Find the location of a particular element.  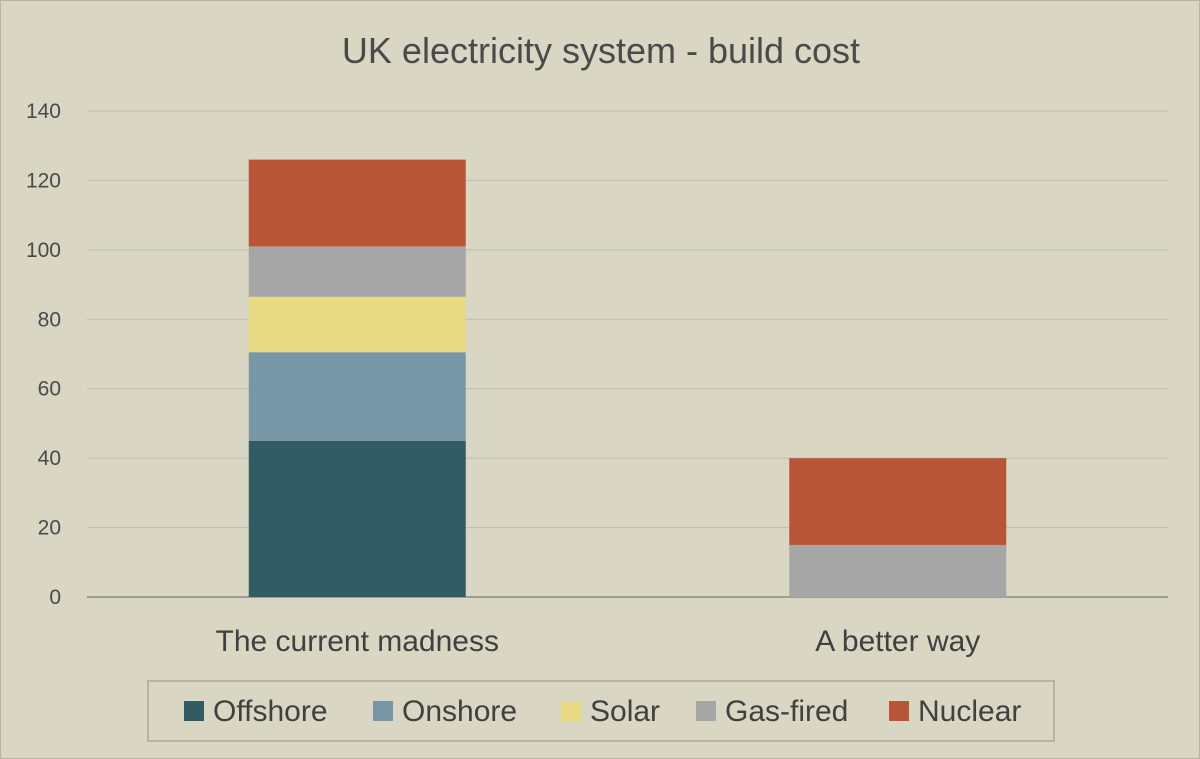

x-category-label: The current madness is located at coordinates (357, 641).